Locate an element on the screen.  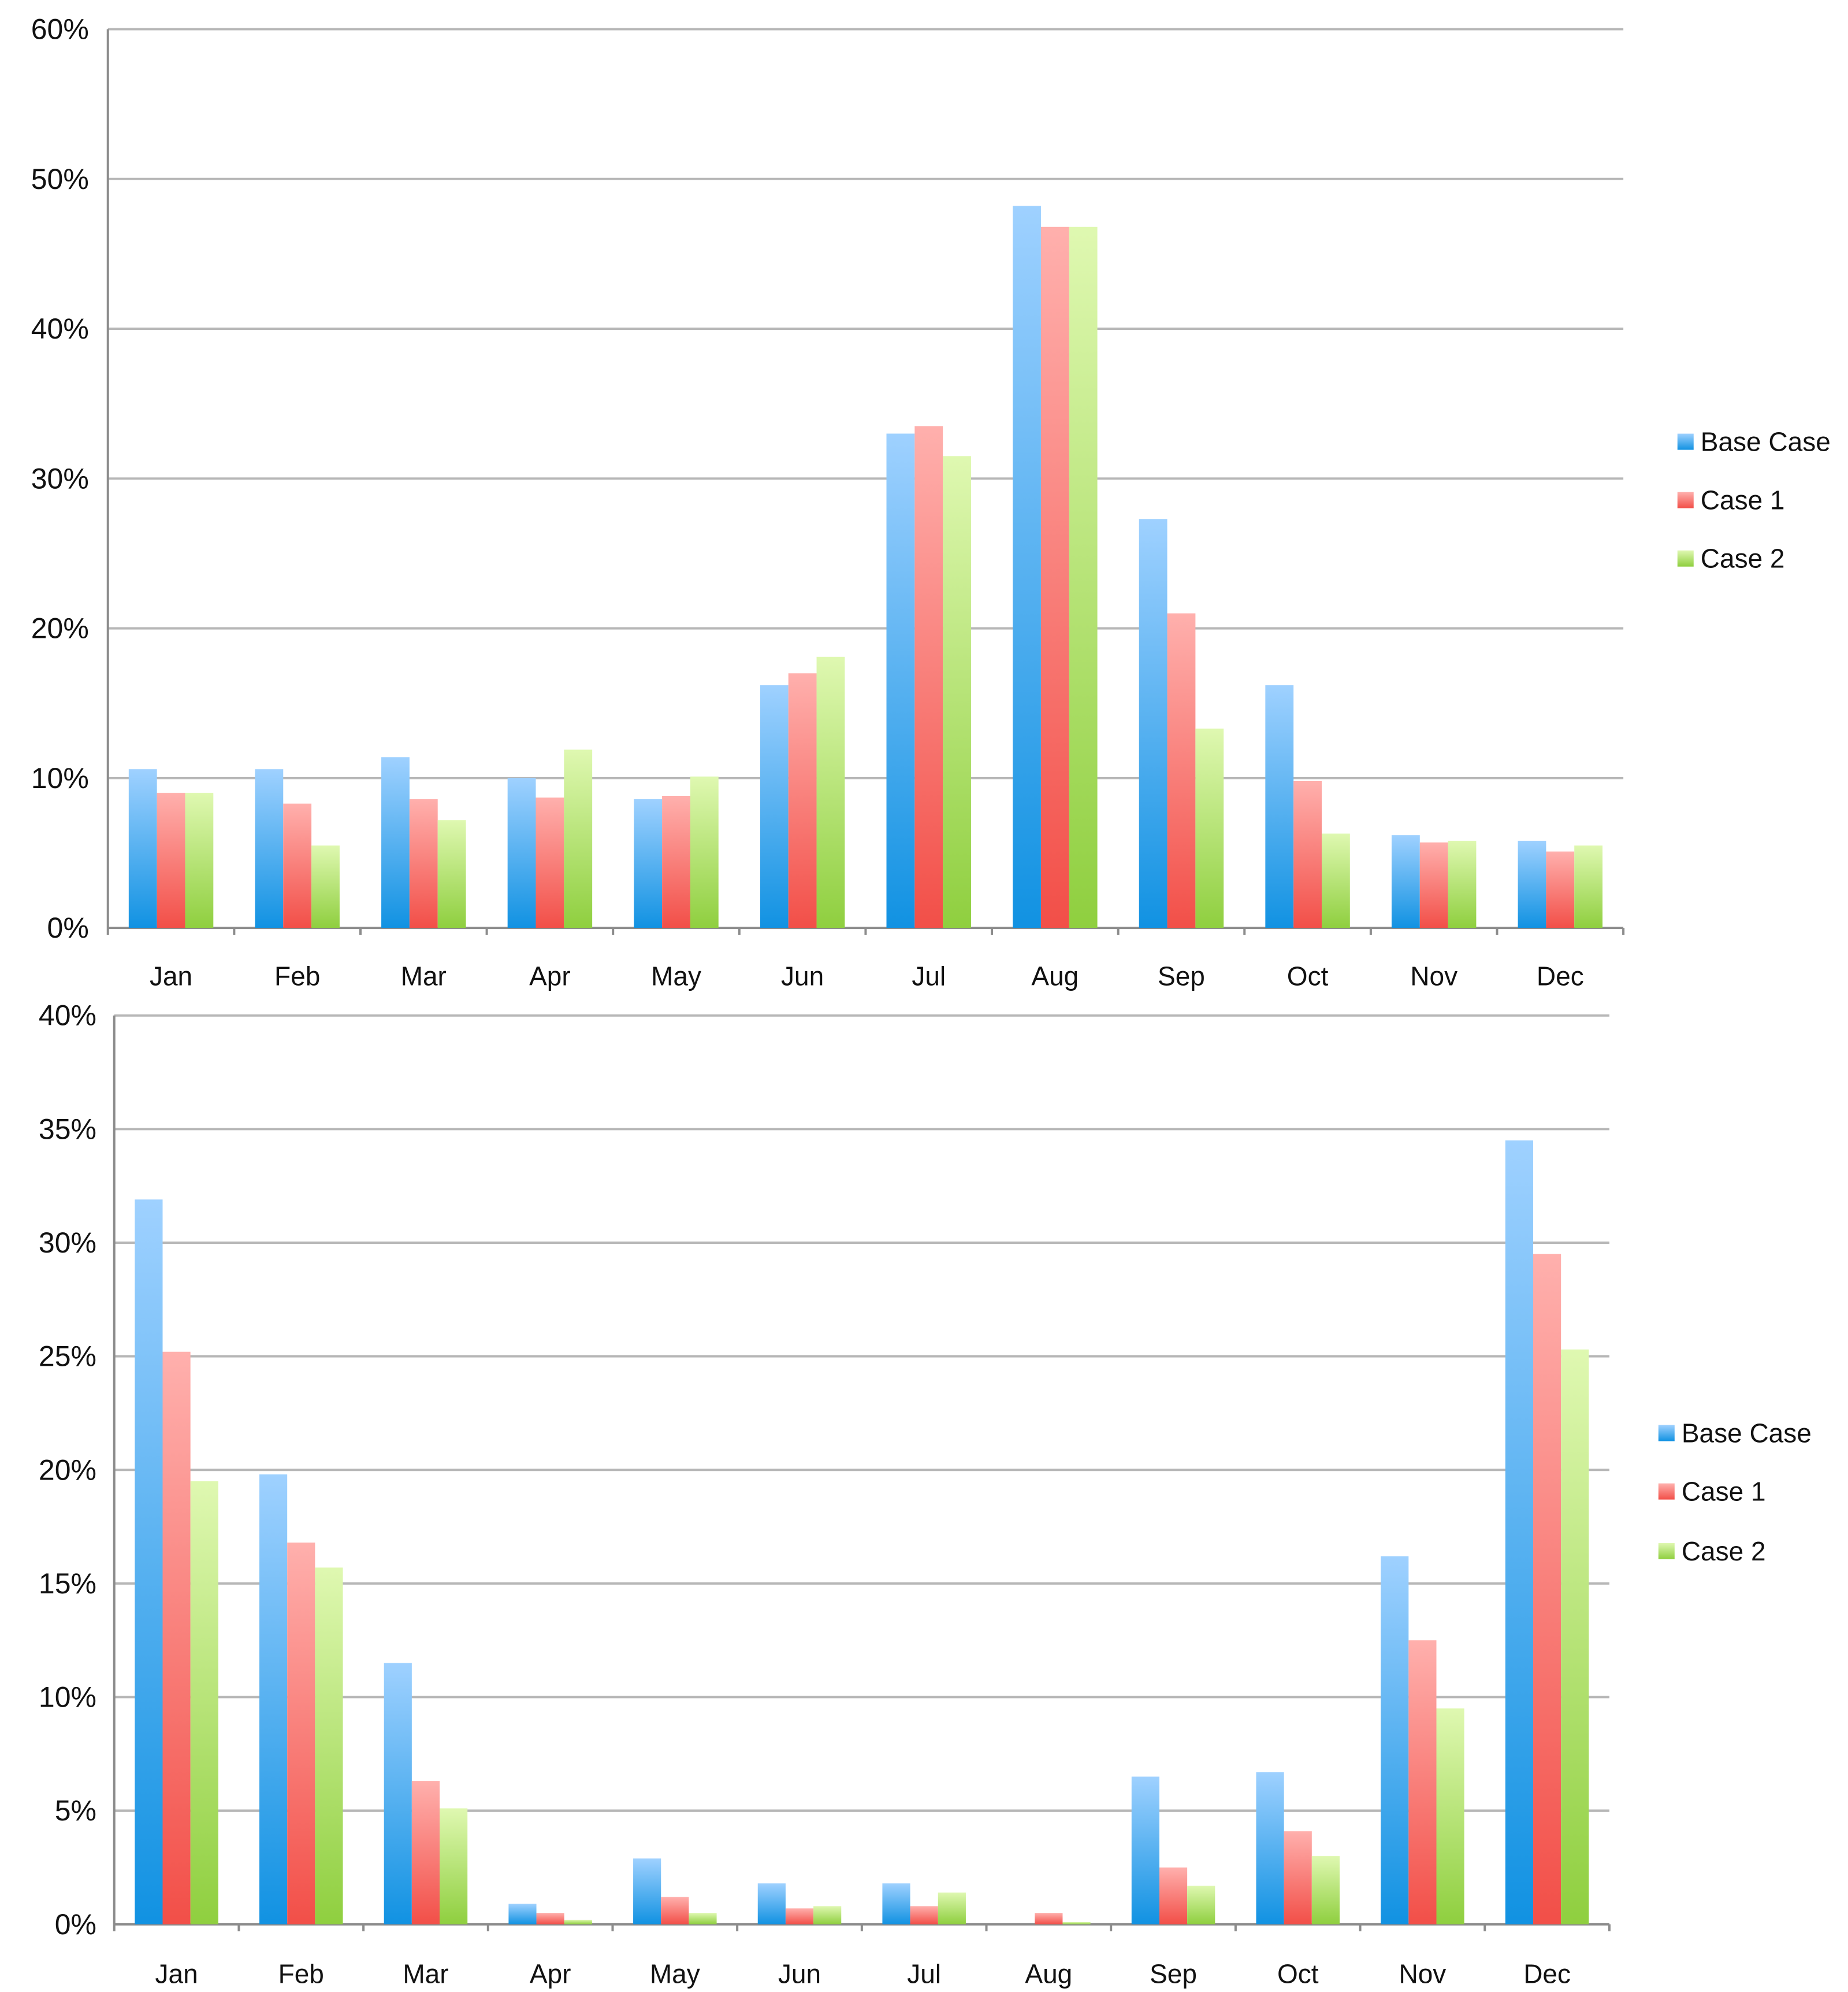
bar-case-1-jul is located at coordinates (929, 677).